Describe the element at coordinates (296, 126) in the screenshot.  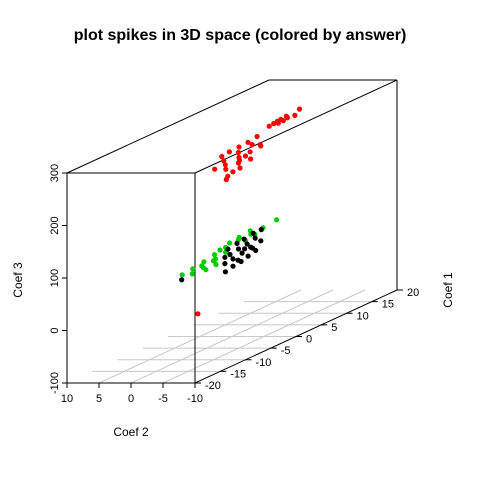
I see `box-edge-top-right` at that location.